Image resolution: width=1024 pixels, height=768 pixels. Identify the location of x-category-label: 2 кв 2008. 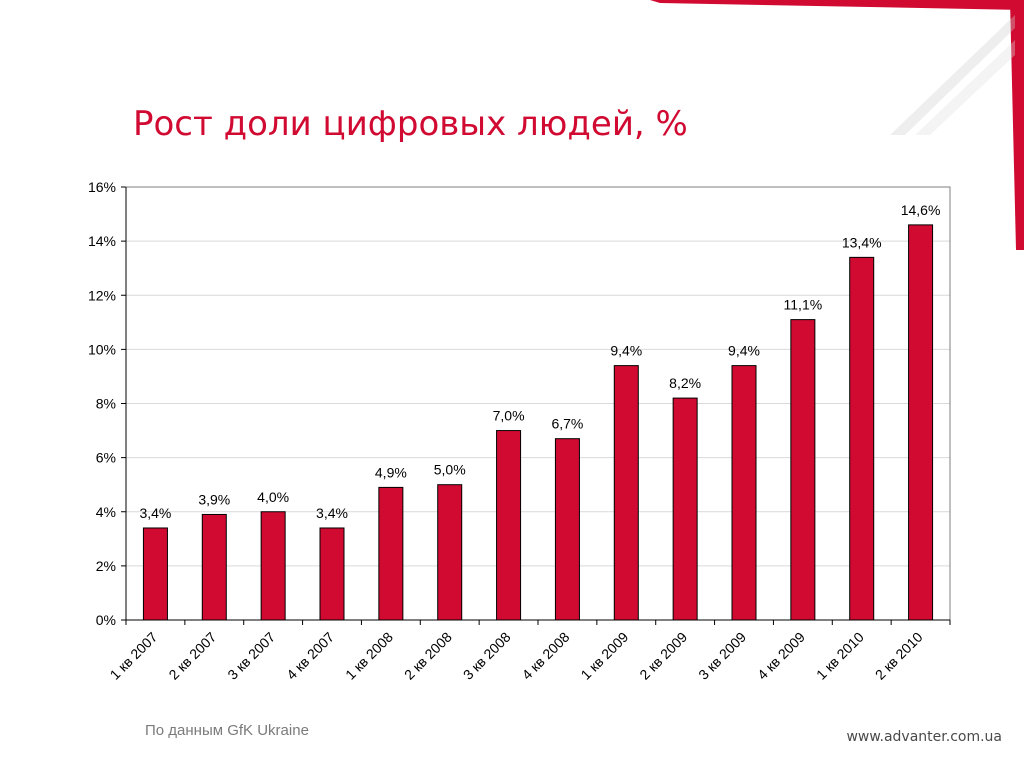
(428, 656).